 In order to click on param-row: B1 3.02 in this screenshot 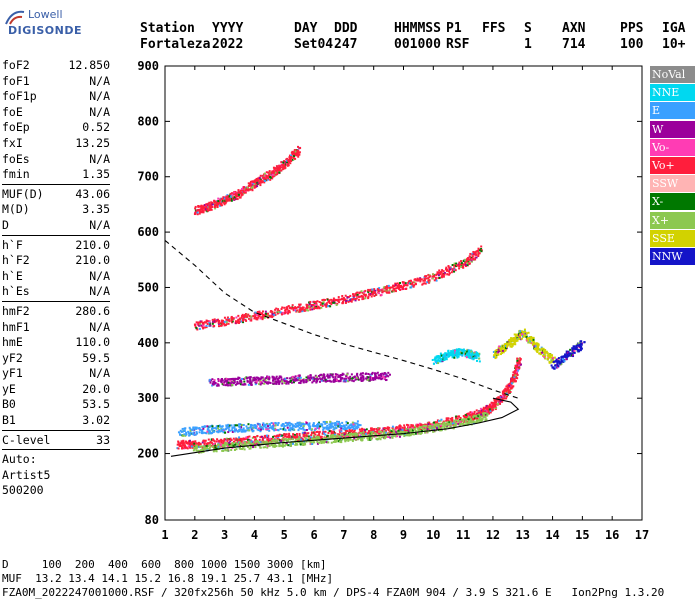, I will do `click(56, 421)`.